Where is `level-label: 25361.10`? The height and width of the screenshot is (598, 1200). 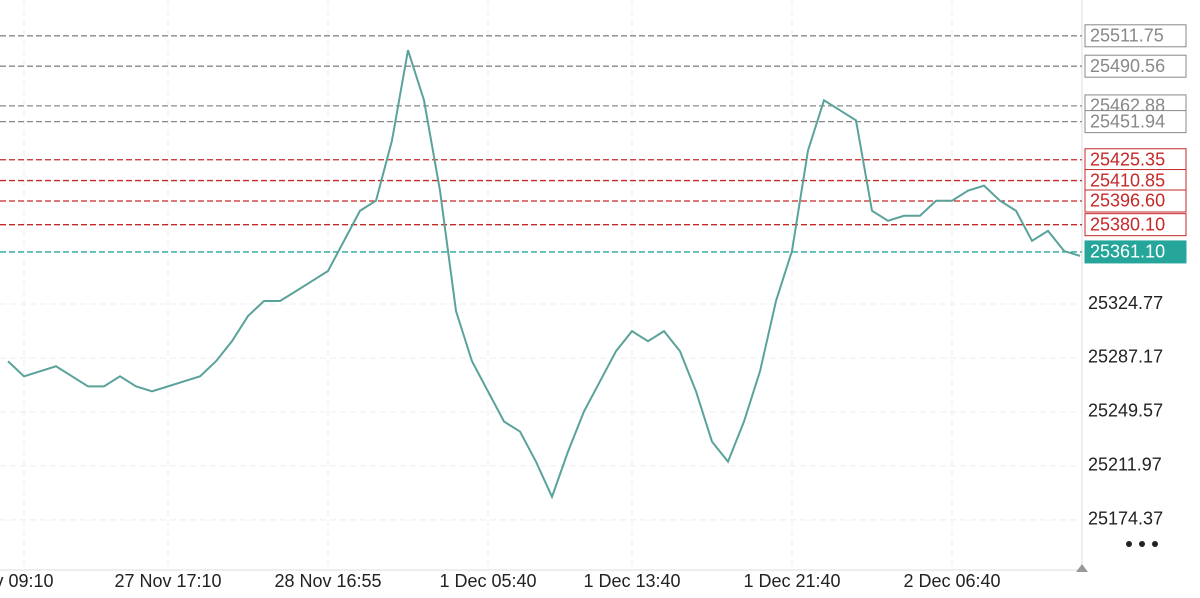 level-label: 25361.10 is located at coordinates (1127, 252).